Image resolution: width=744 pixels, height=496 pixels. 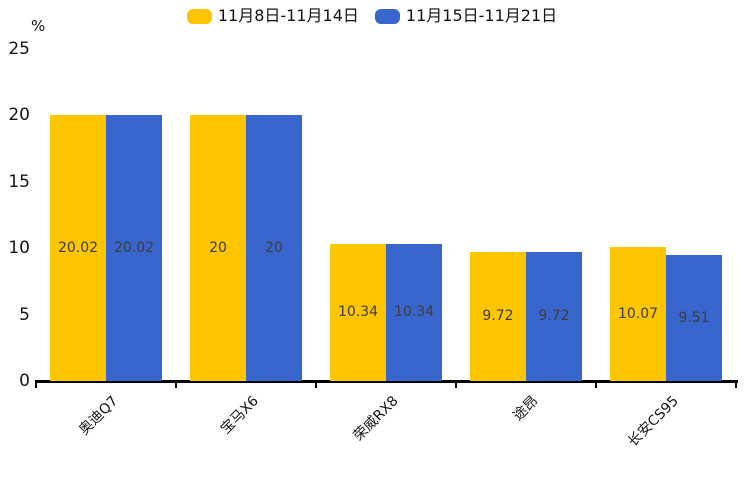 What do you see at coordinates (239, 415) in the screenshot?
I see `x-axis-category-label: 宝马X6` at bounding box center [239, 415].